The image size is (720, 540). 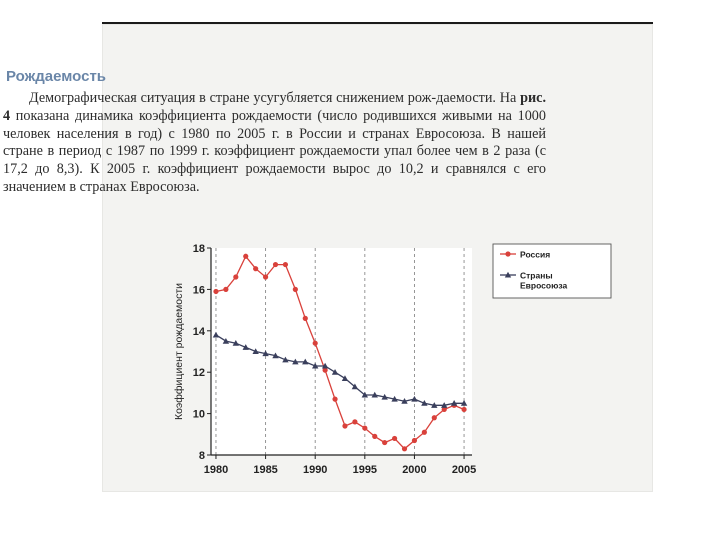 I want to click on x-tick-label-1980: 1980, so click(x=216, y=470).